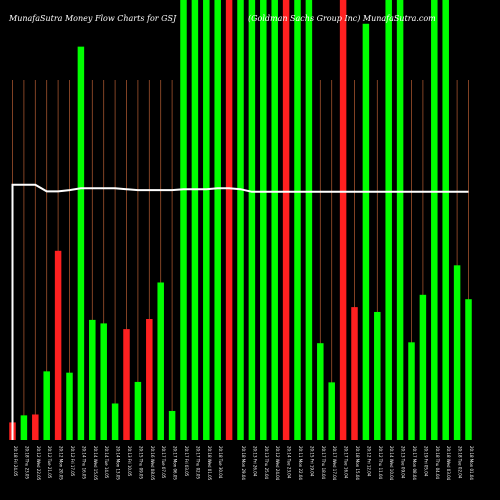  What do you see at coordinates (437, 462) in the screenshot?
I see `x-tick-label: 20:18 Thu 04.04` at bounding box center [437, 462].